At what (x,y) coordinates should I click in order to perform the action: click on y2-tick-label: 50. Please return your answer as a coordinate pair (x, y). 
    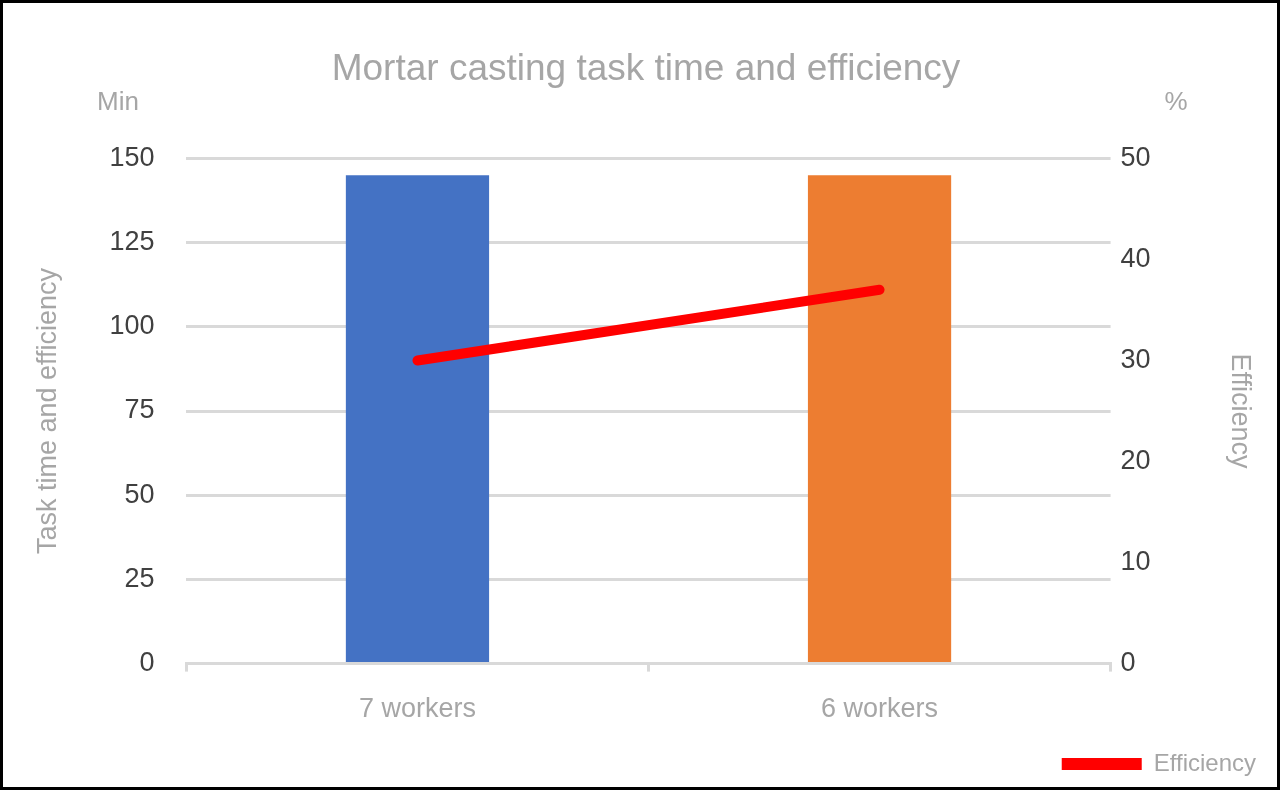
    Looking at the image, I should click on (1135, 156).